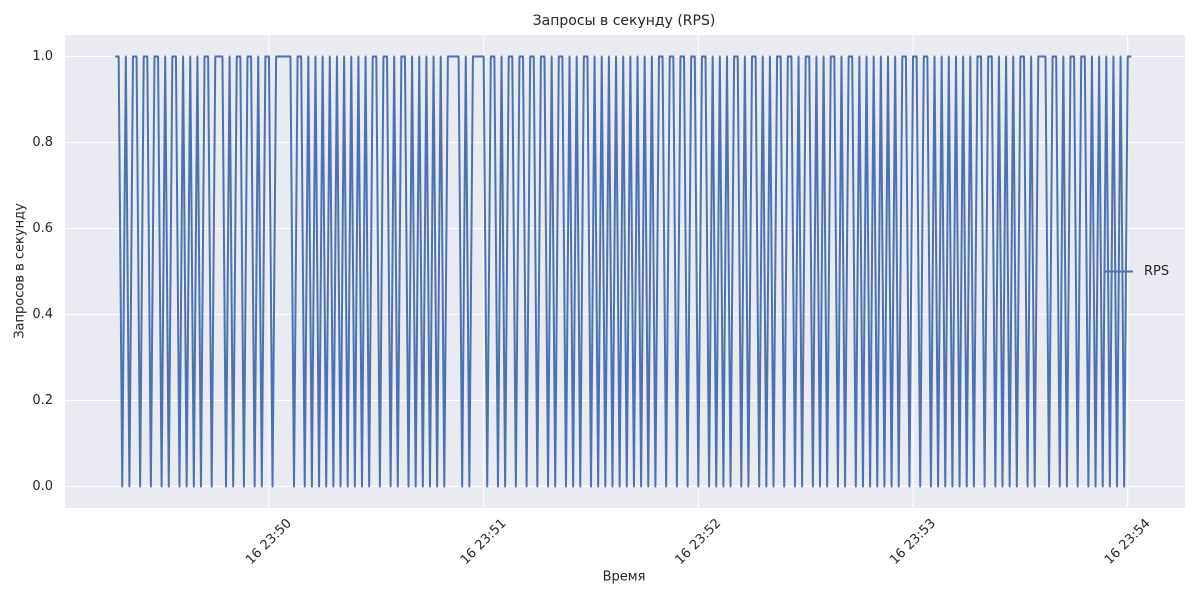 This screenshot has width=1200, height=604. Describe the element at coordinates (484, 542) in the screenshot. I see `x-tick-label: 16 23:51` at that location.